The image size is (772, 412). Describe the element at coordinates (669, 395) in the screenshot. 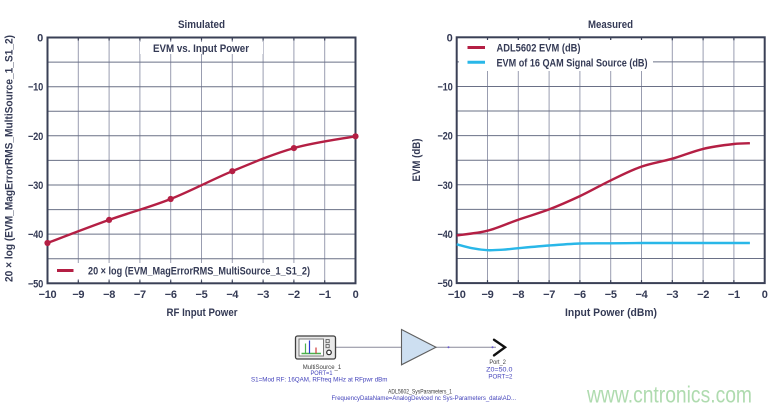

I see `svg-text: www.cntronics.com` at that location.